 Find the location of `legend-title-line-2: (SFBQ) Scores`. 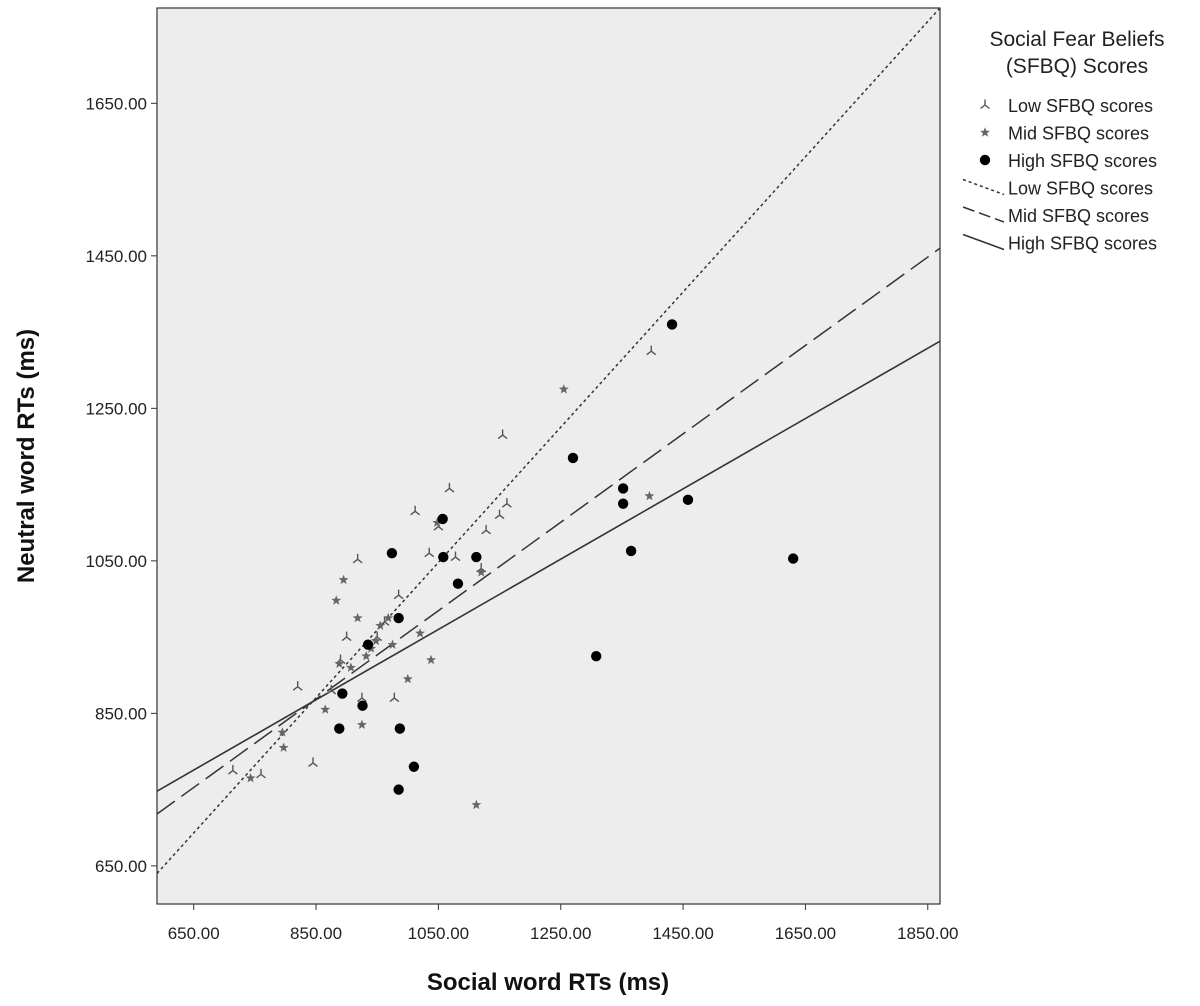

legend-title-line-2: (SFBQ) Scores is located at coordinates (1077, 66).